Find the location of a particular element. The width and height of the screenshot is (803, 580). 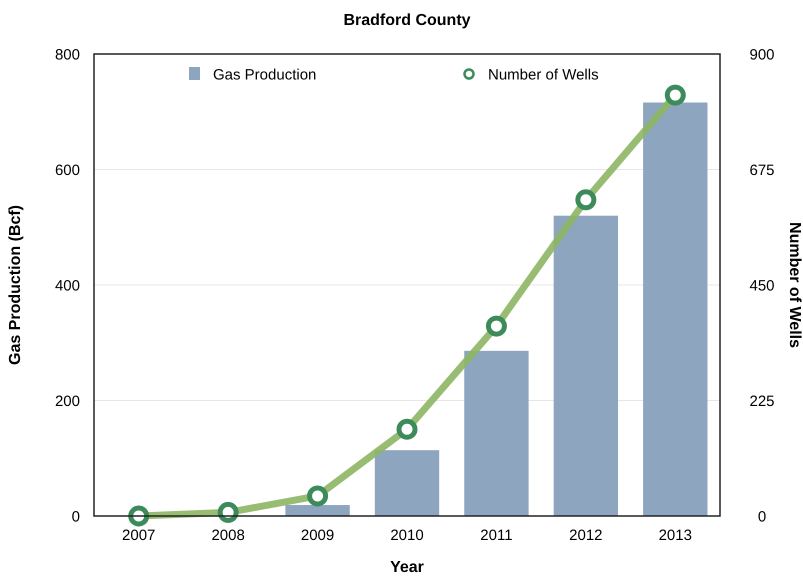

y2-tick-label: 675 is located at coordinates (762, 170).